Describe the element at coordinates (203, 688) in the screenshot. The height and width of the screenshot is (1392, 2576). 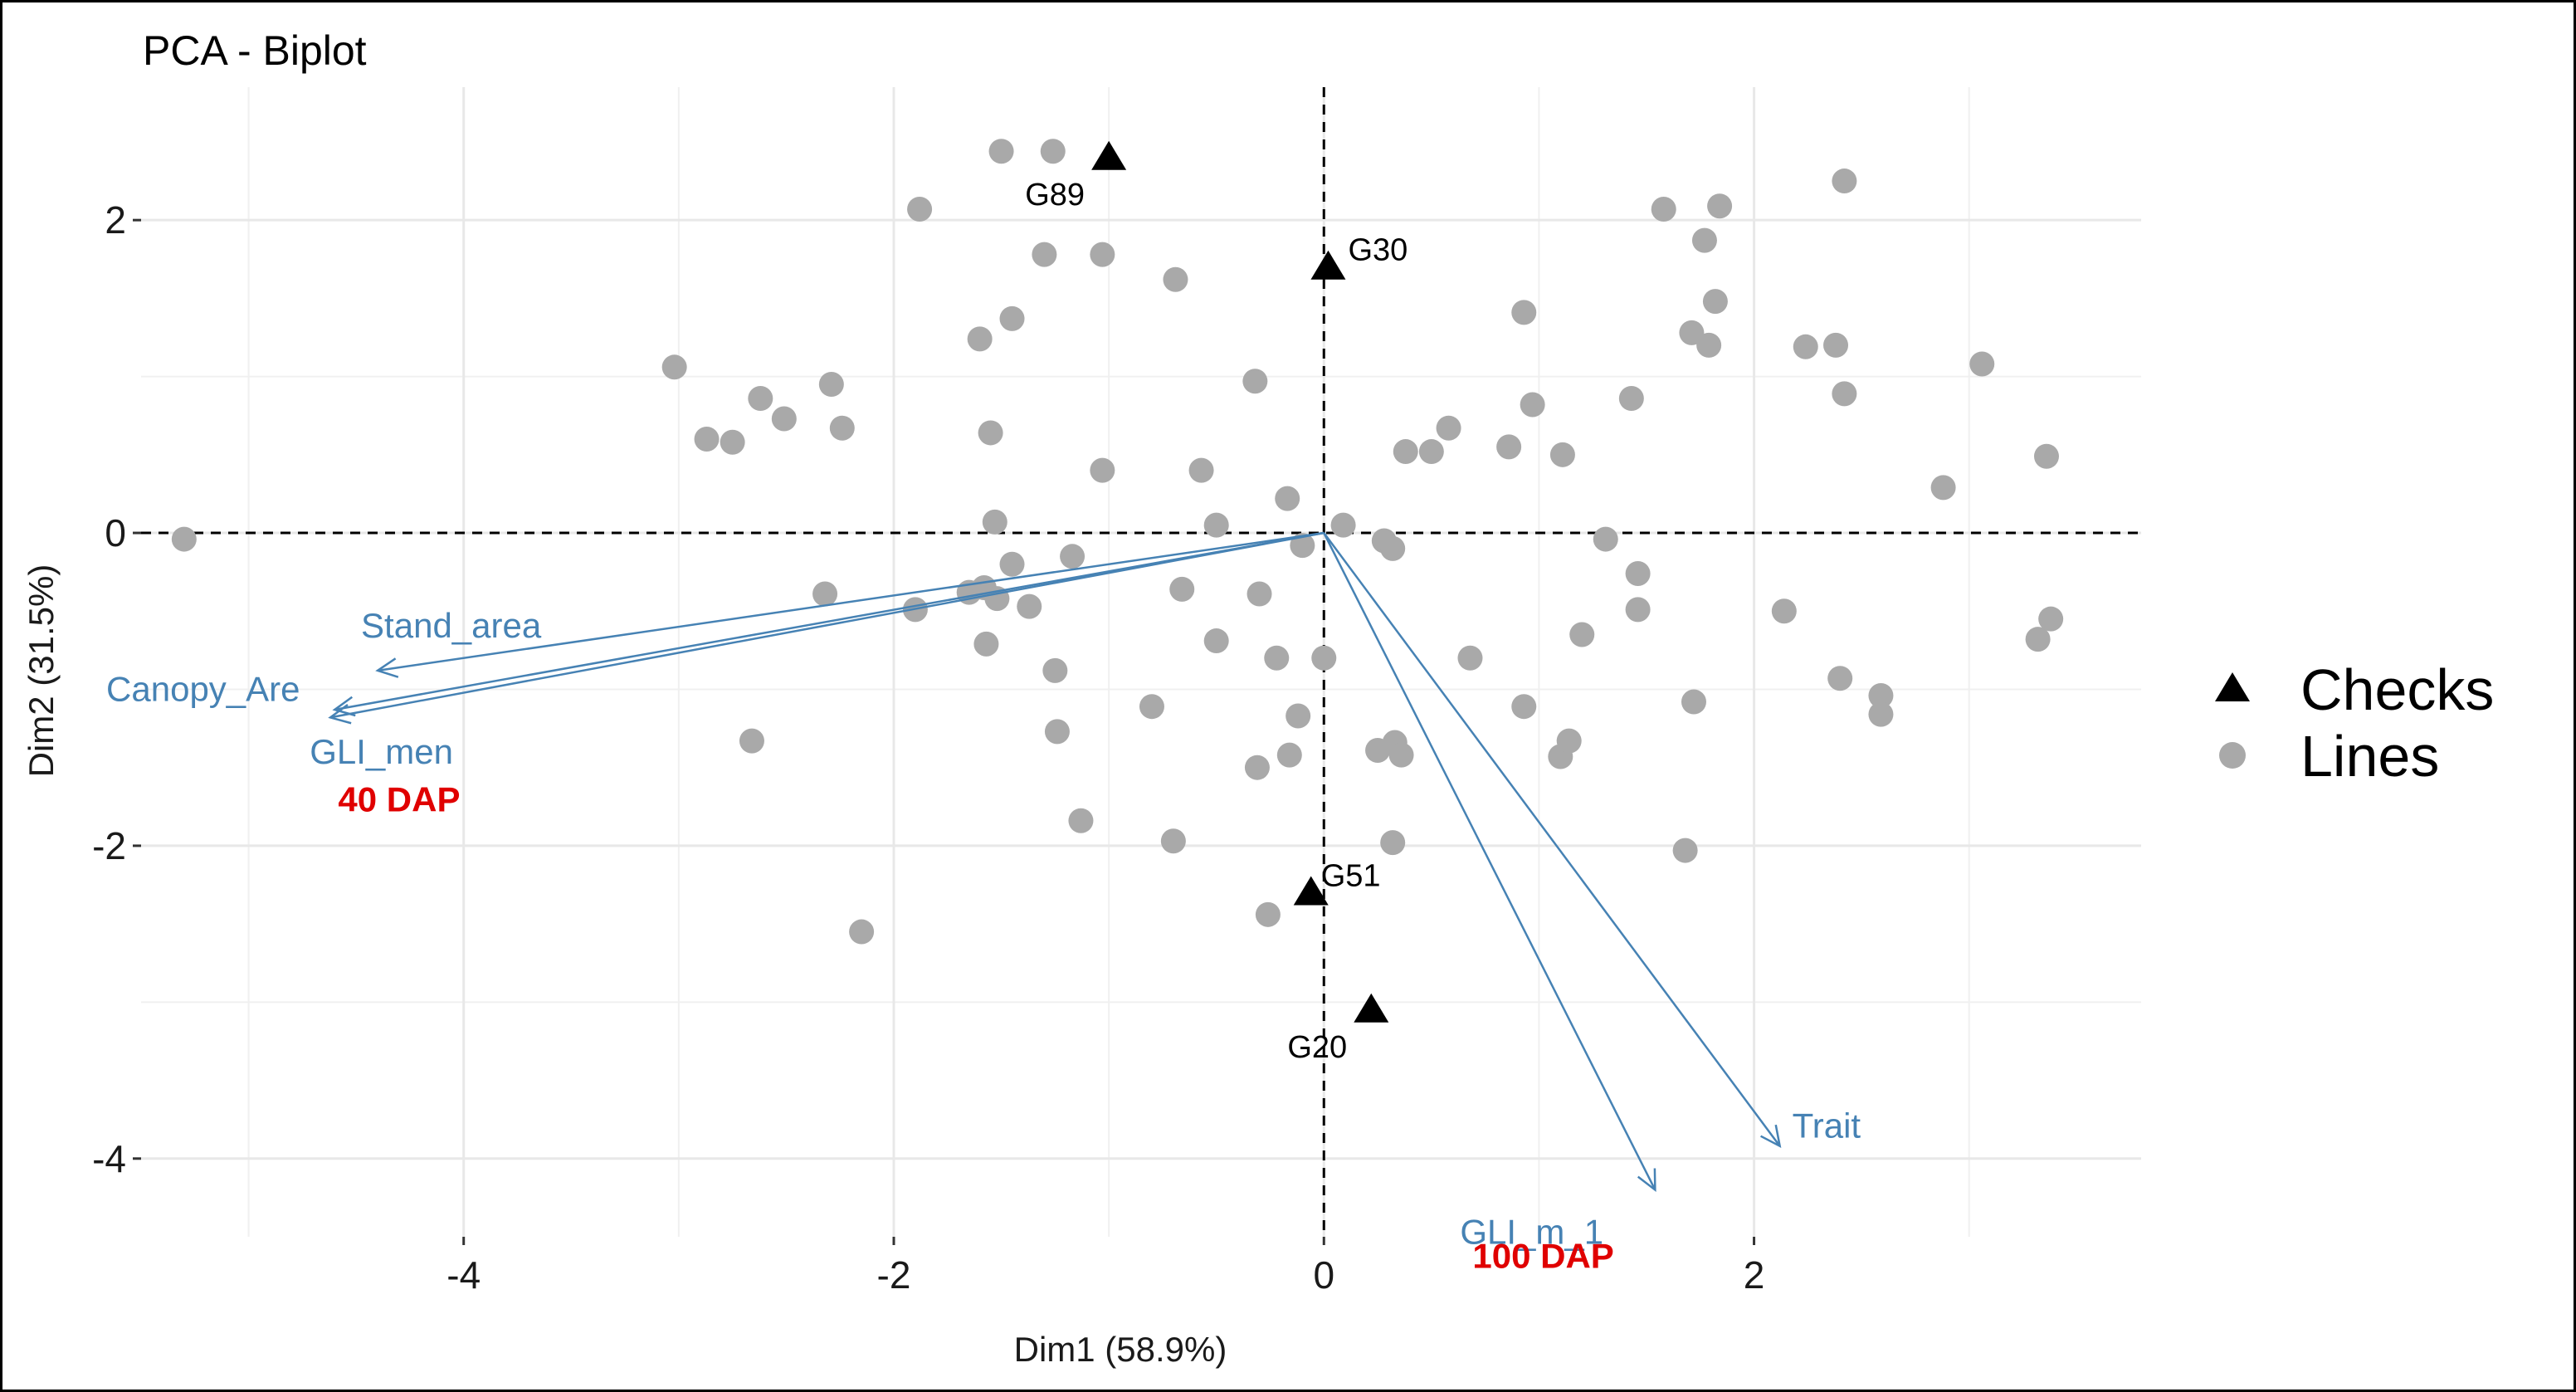
I see `variable-label: Canopy_Are` at that location.